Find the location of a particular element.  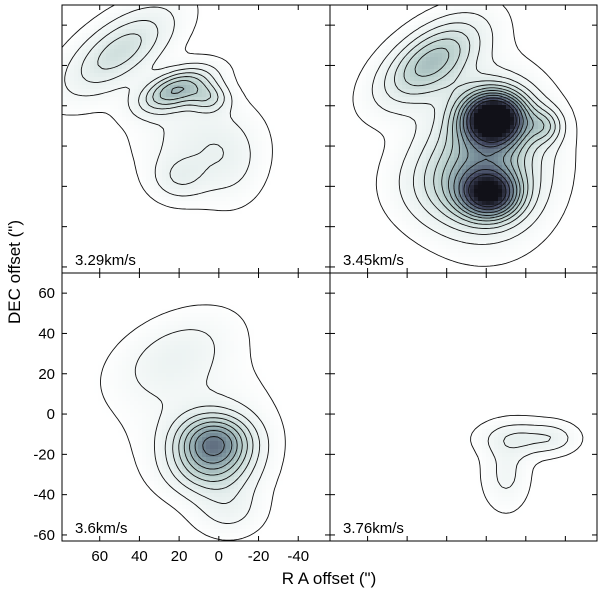

panel-velocity-label: 3.6km/s is located at coordinates (101, 528).